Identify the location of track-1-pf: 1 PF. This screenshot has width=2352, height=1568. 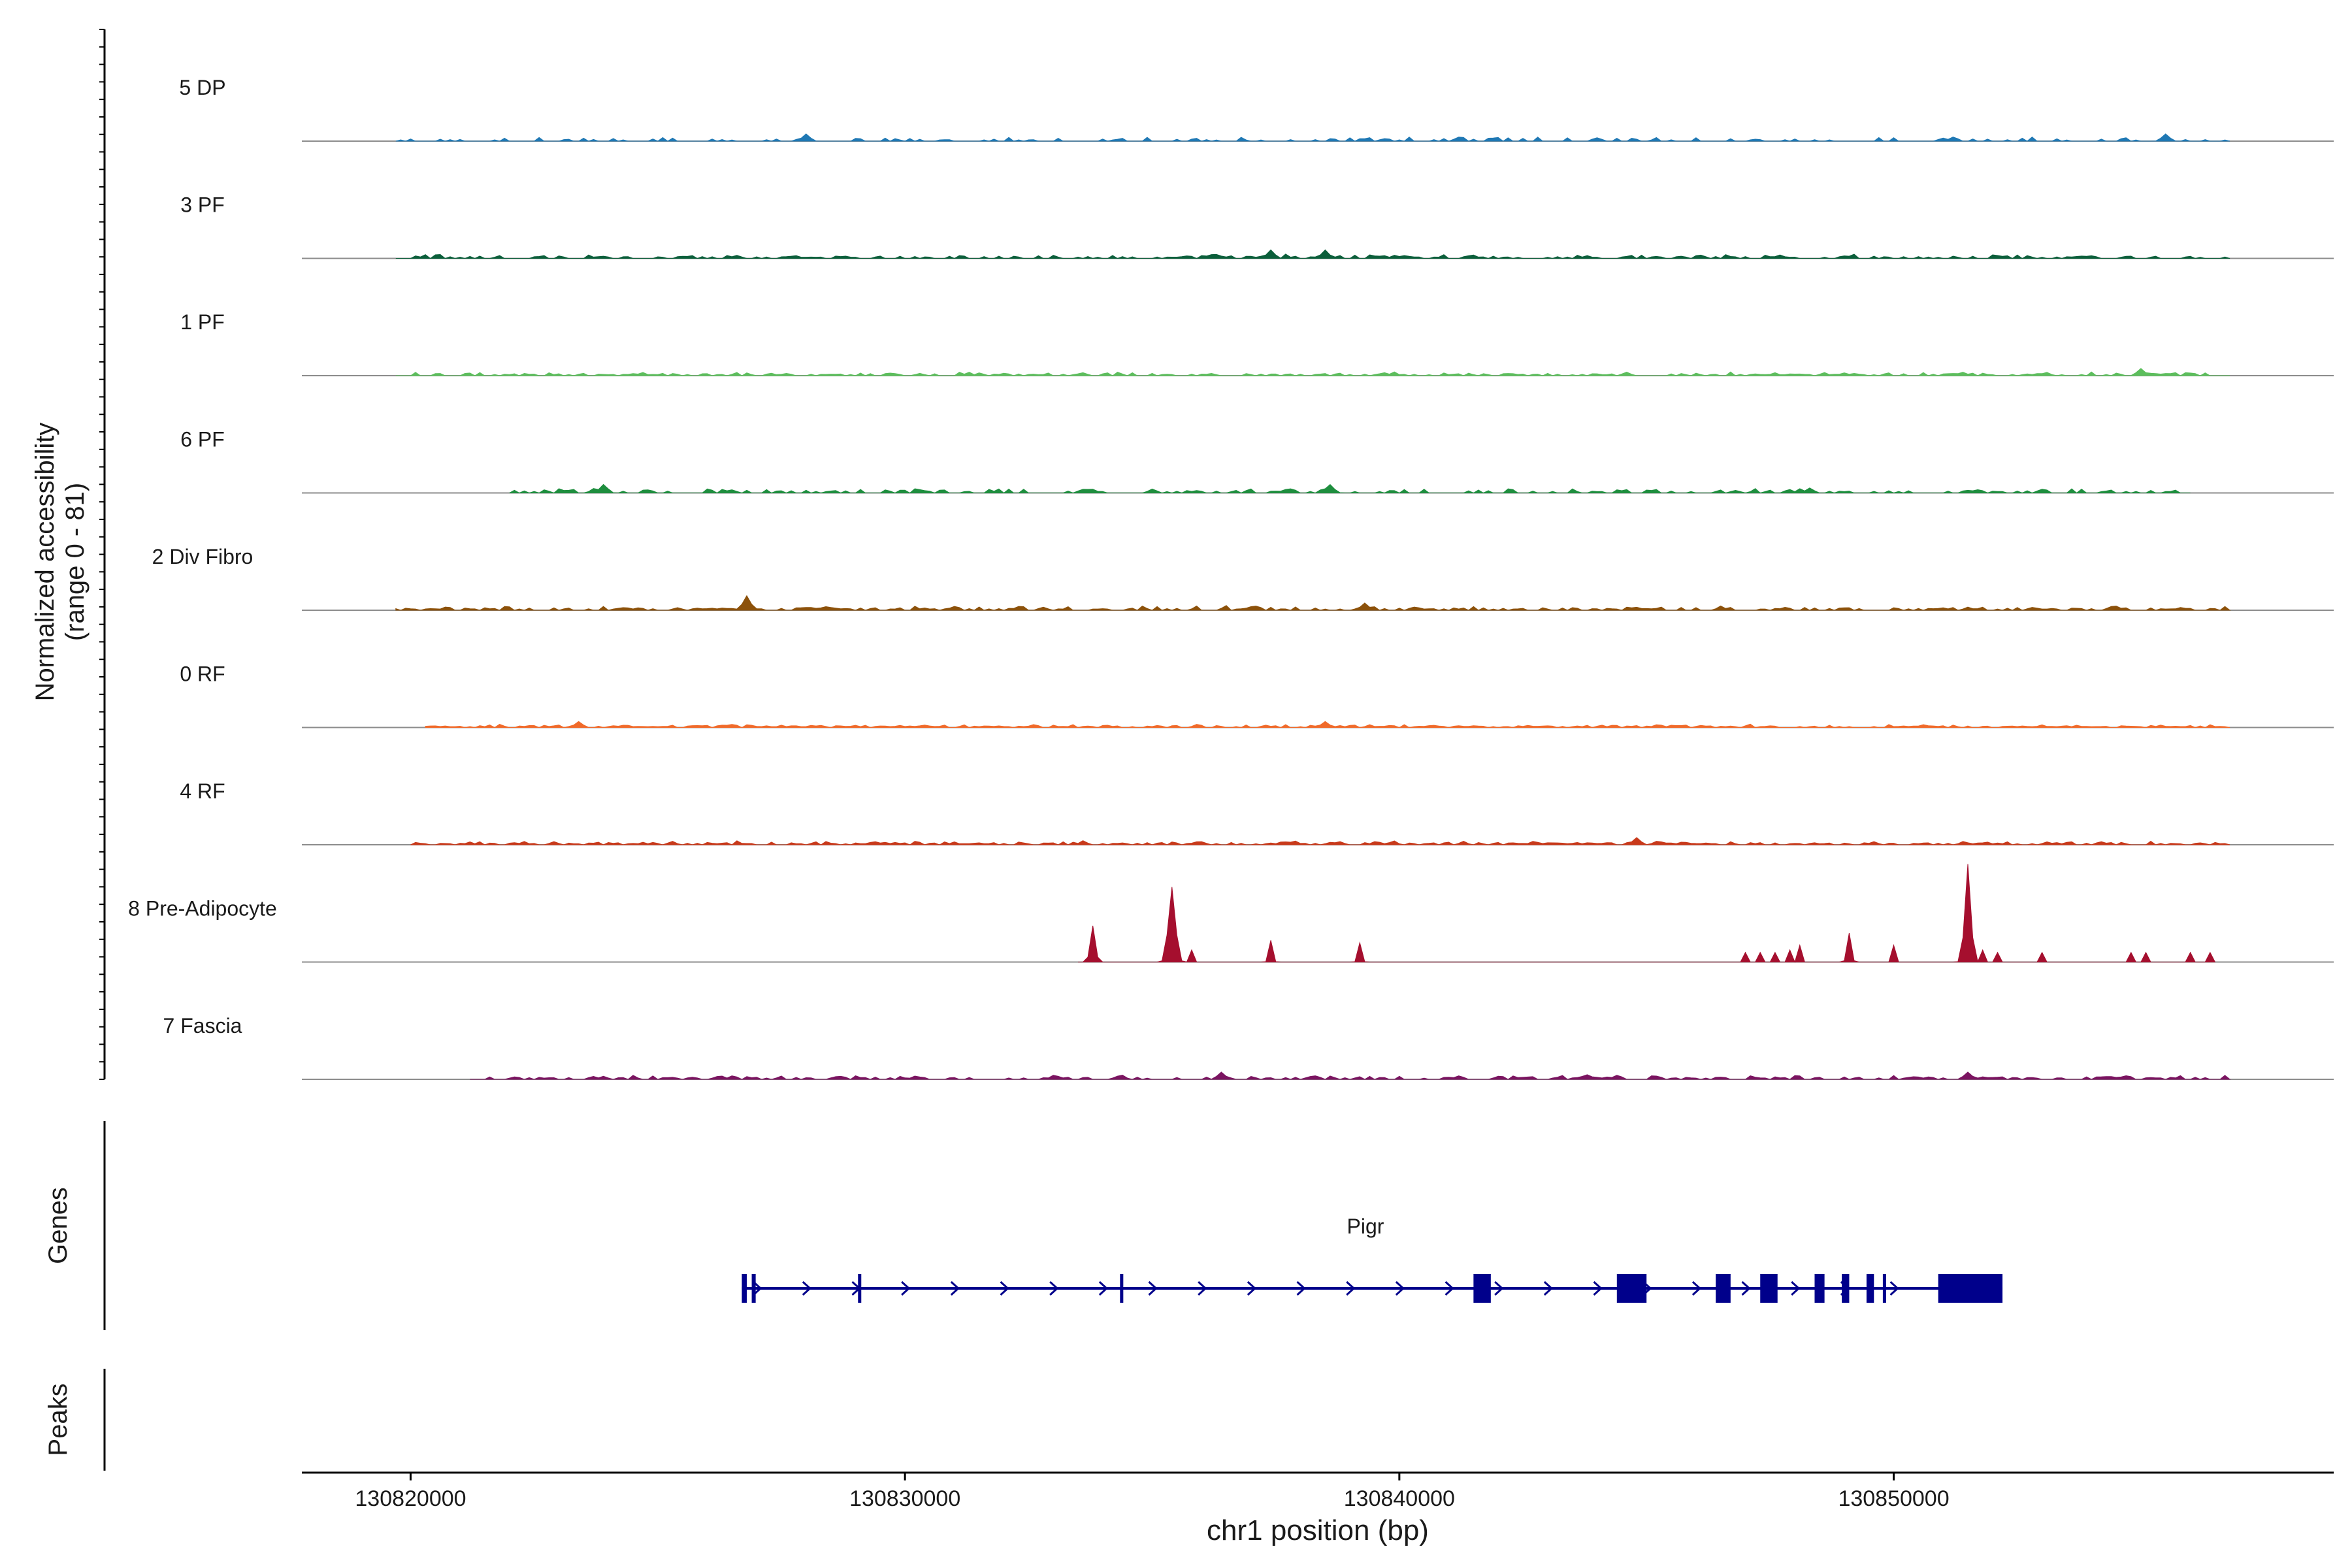
(1257, 343).